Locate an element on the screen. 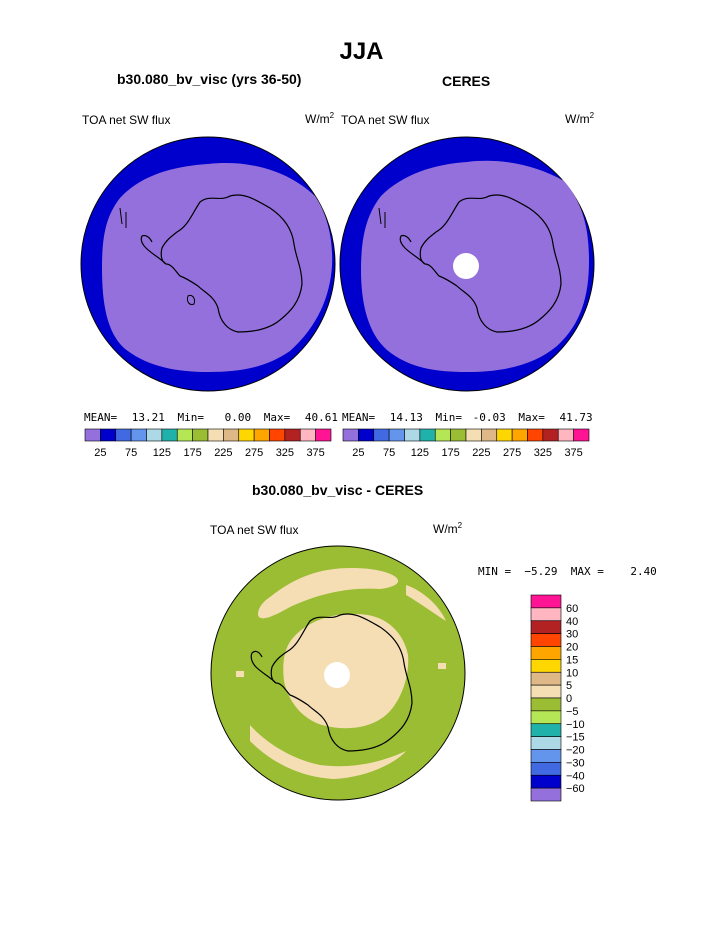 The width and height of the screenshot is (723, 935). left-min-value: 0.00 is located at coordinates (238, 417).